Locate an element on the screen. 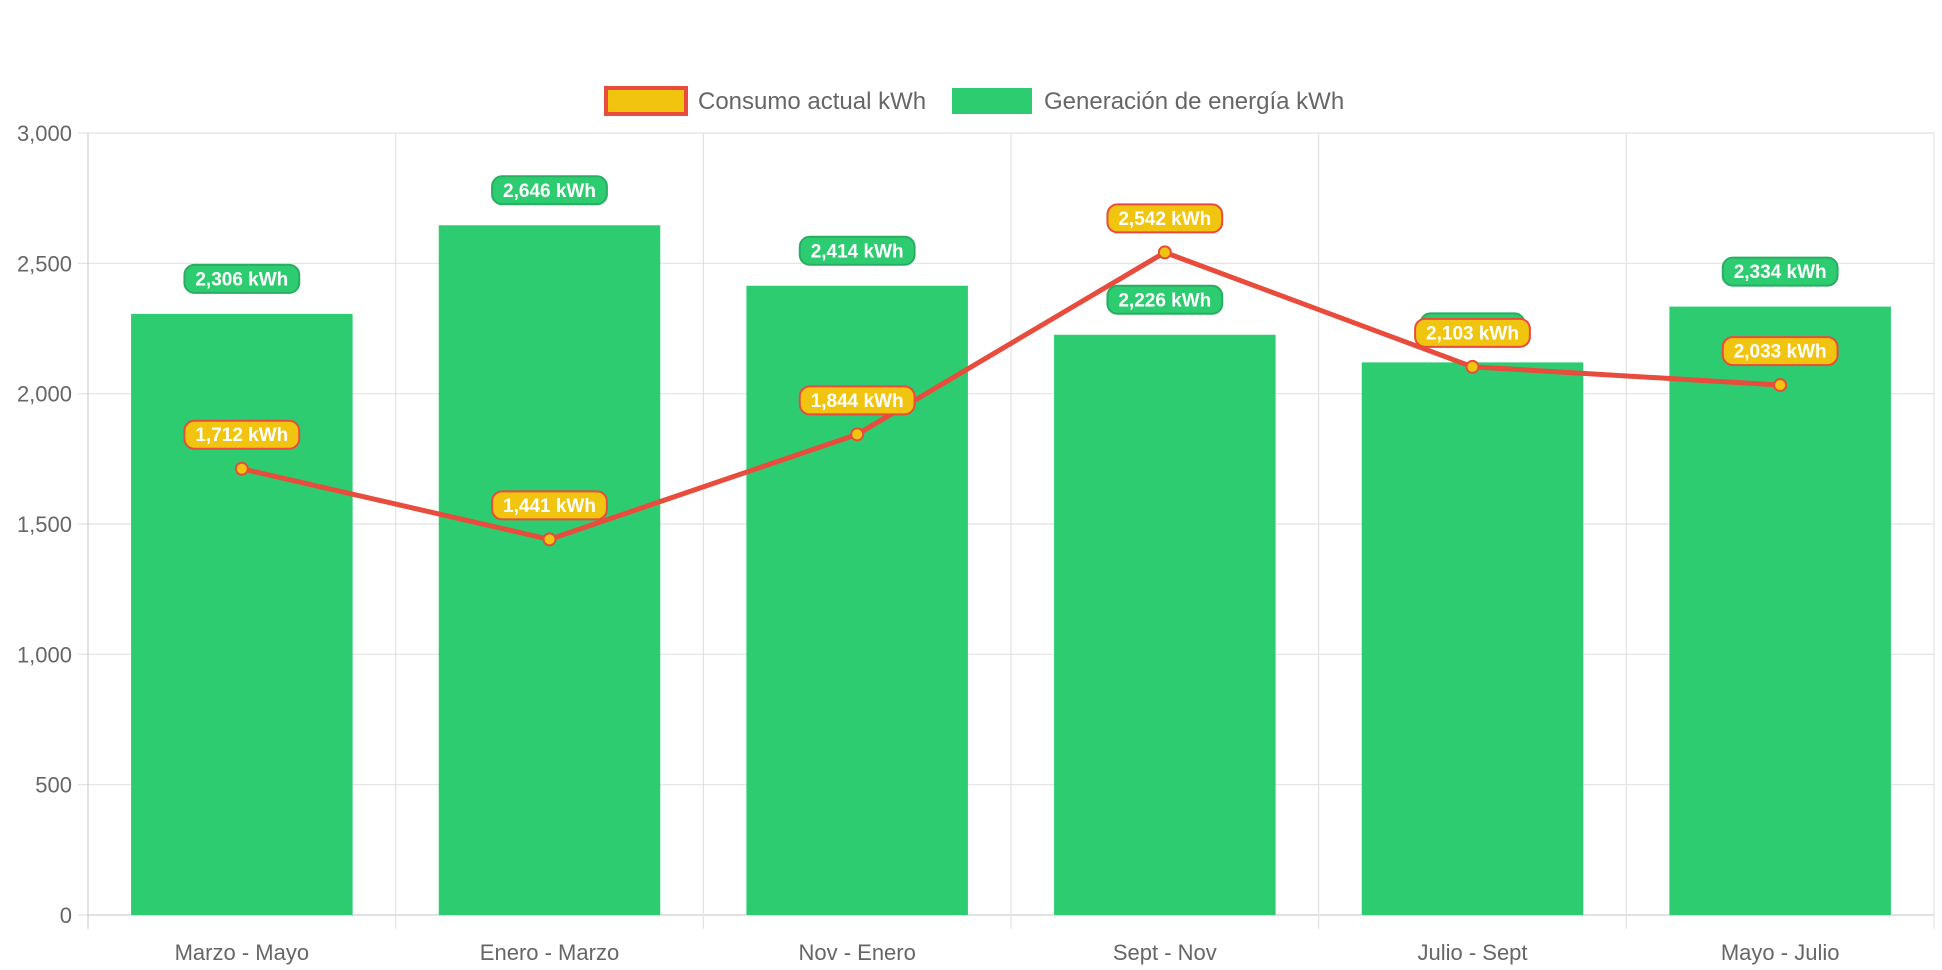 The height and width of the screenshot is (970, 1942). bar-value-label-text: 2,334 kWh is located at coordinates (1780, 272).